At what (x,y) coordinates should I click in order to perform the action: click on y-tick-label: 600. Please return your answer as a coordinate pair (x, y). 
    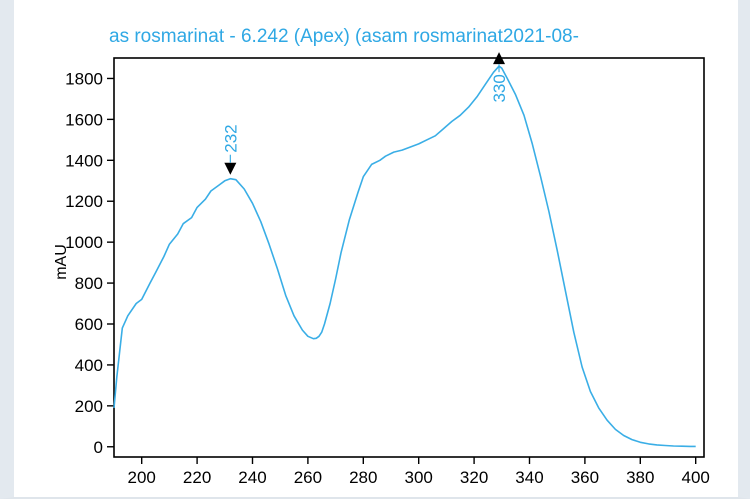
    Looking at the image, I should click on (89, 324).